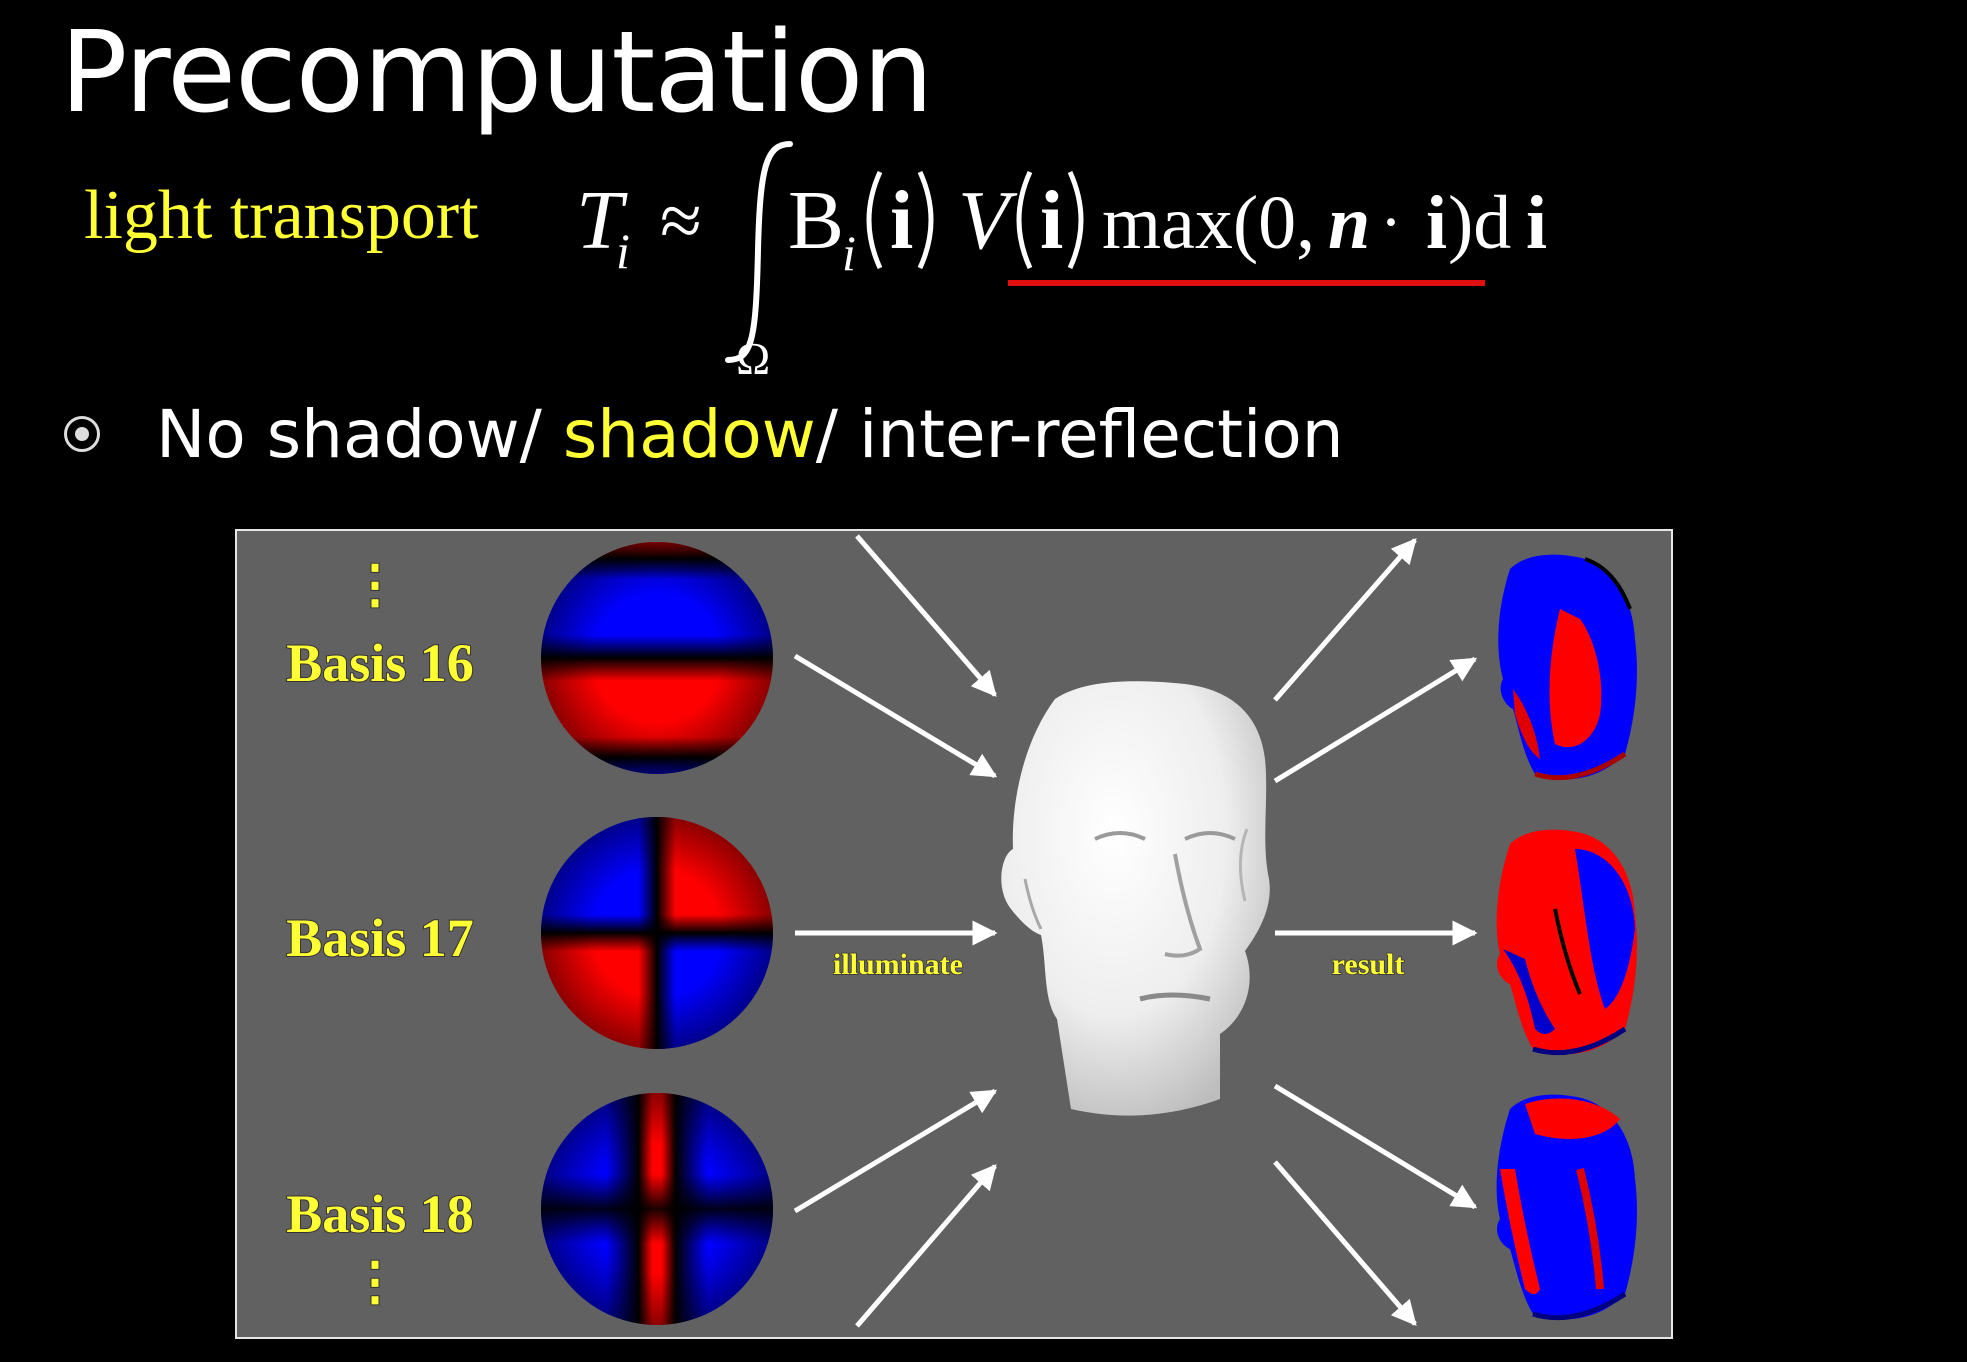 The width and height of the screenshot is (1967, 1362). What do you see at coordinates (496, 73) in the screenshot?
I see `slide-title: Precomputation` at bounding box center [496, 73].